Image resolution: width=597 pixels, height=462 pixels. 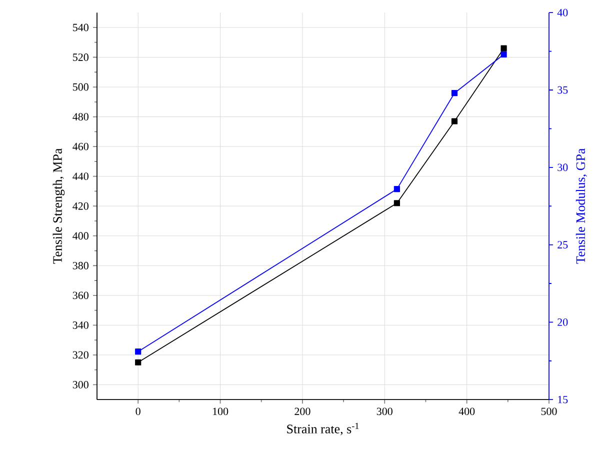 I want to click on y-tick-label: 400, so click(x=80, y=236).